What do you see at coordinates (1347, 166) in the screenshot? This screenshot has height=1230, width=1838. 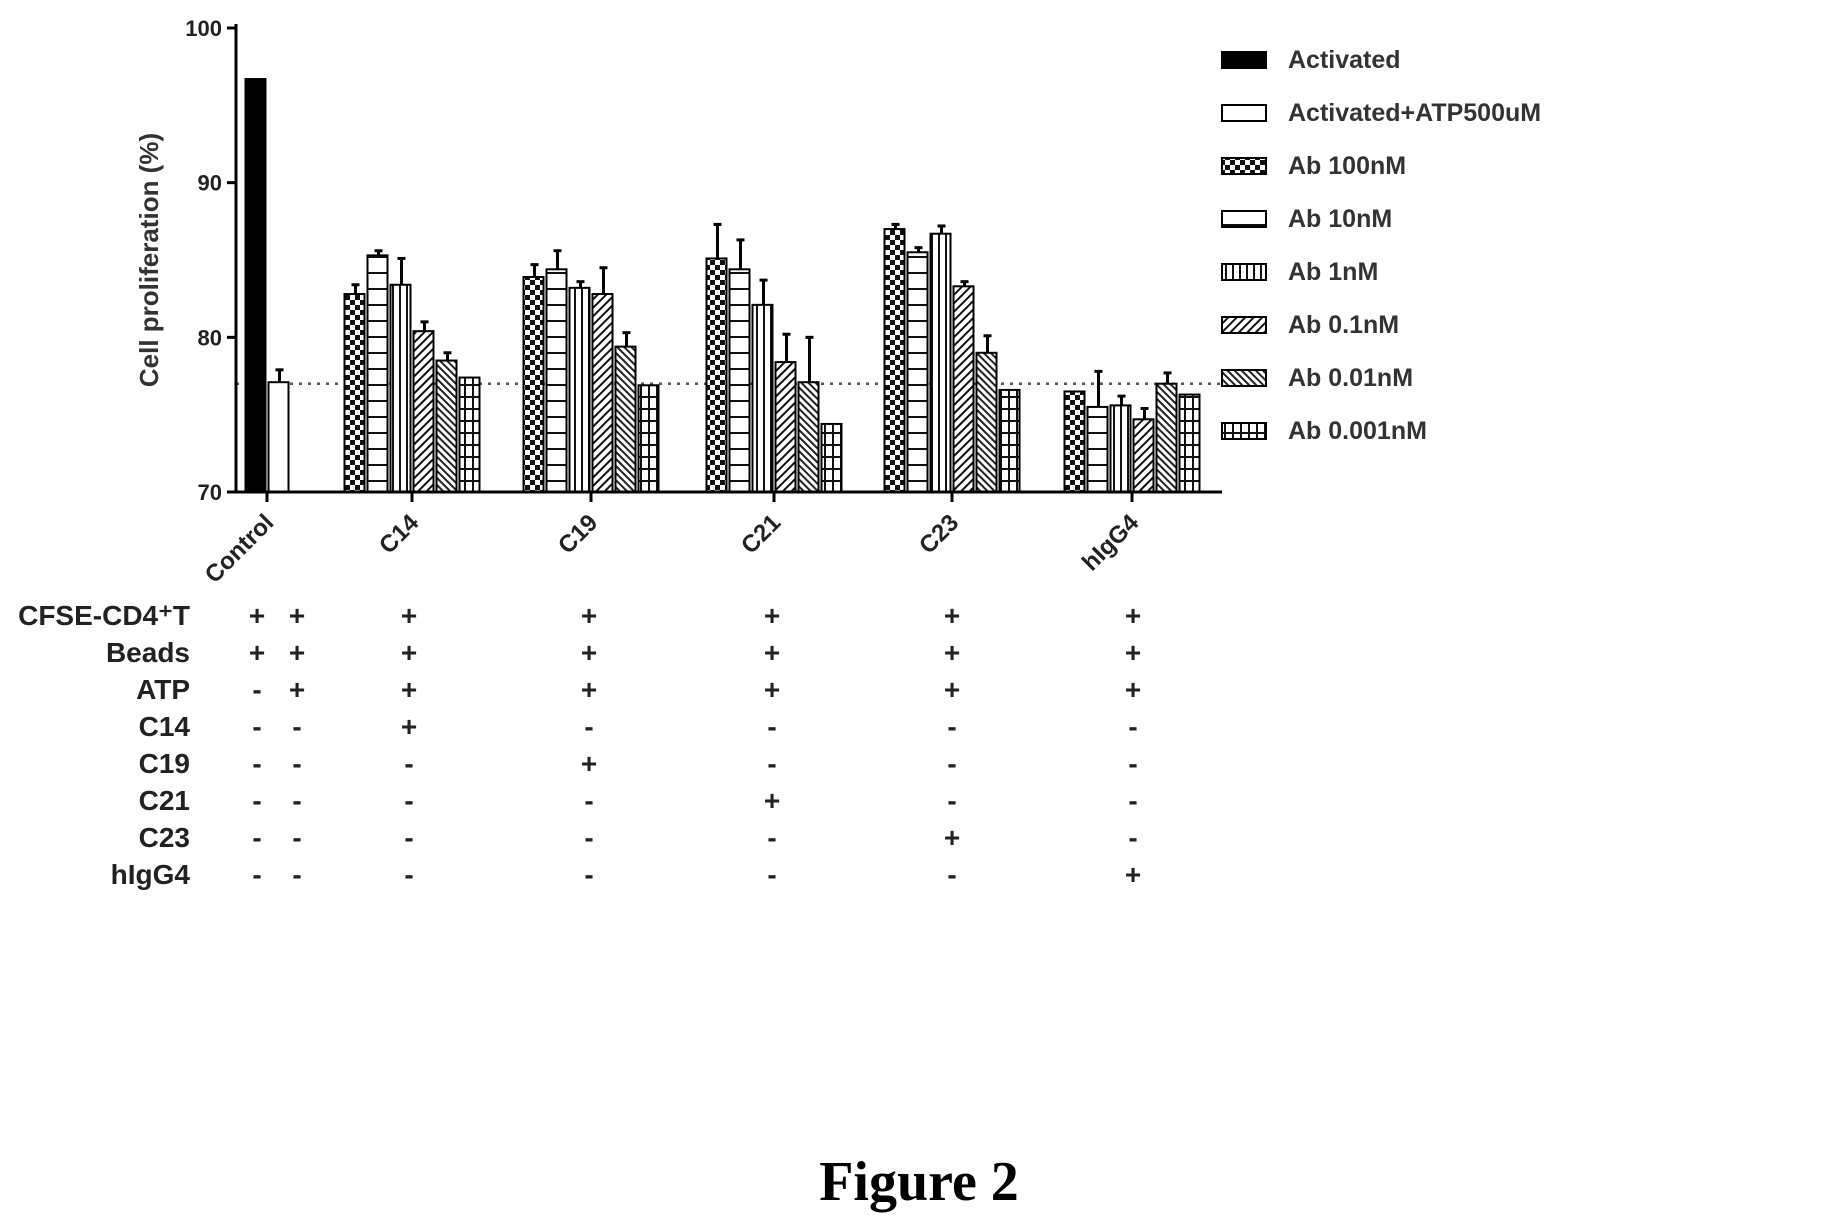 I see `legend-label: Ab 100nM` at bounding box center [1347, 166].